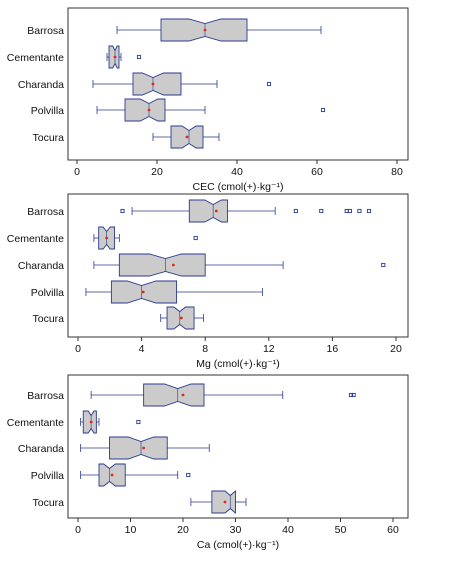 This screenshot has width=450, height=562. What do you see at coordinates (237, 364) in the screenshot?
I see `x-axis-label: Mg (cmol(+)·kg⁻¹)` at bounding box center [237, 364].